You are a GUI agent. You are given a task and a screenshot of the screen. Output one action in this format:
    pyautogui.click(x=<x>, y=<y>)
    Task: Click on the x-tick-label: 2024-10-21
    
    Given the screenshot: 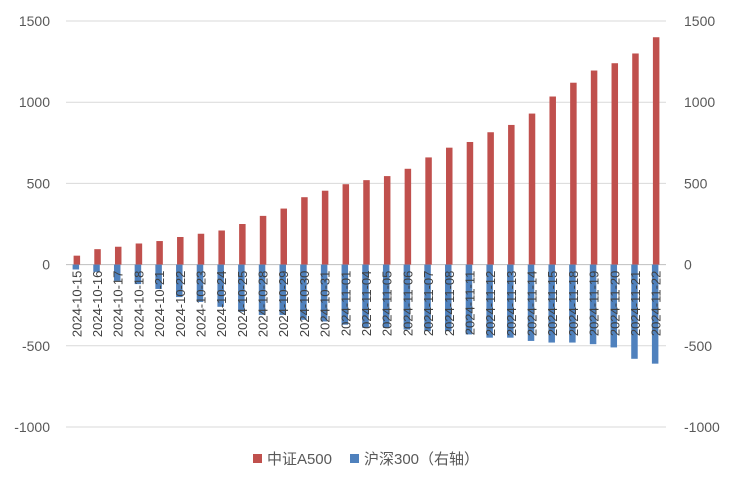 What is the action you would take?
    pyautogui.click(x=159, y=304)
    